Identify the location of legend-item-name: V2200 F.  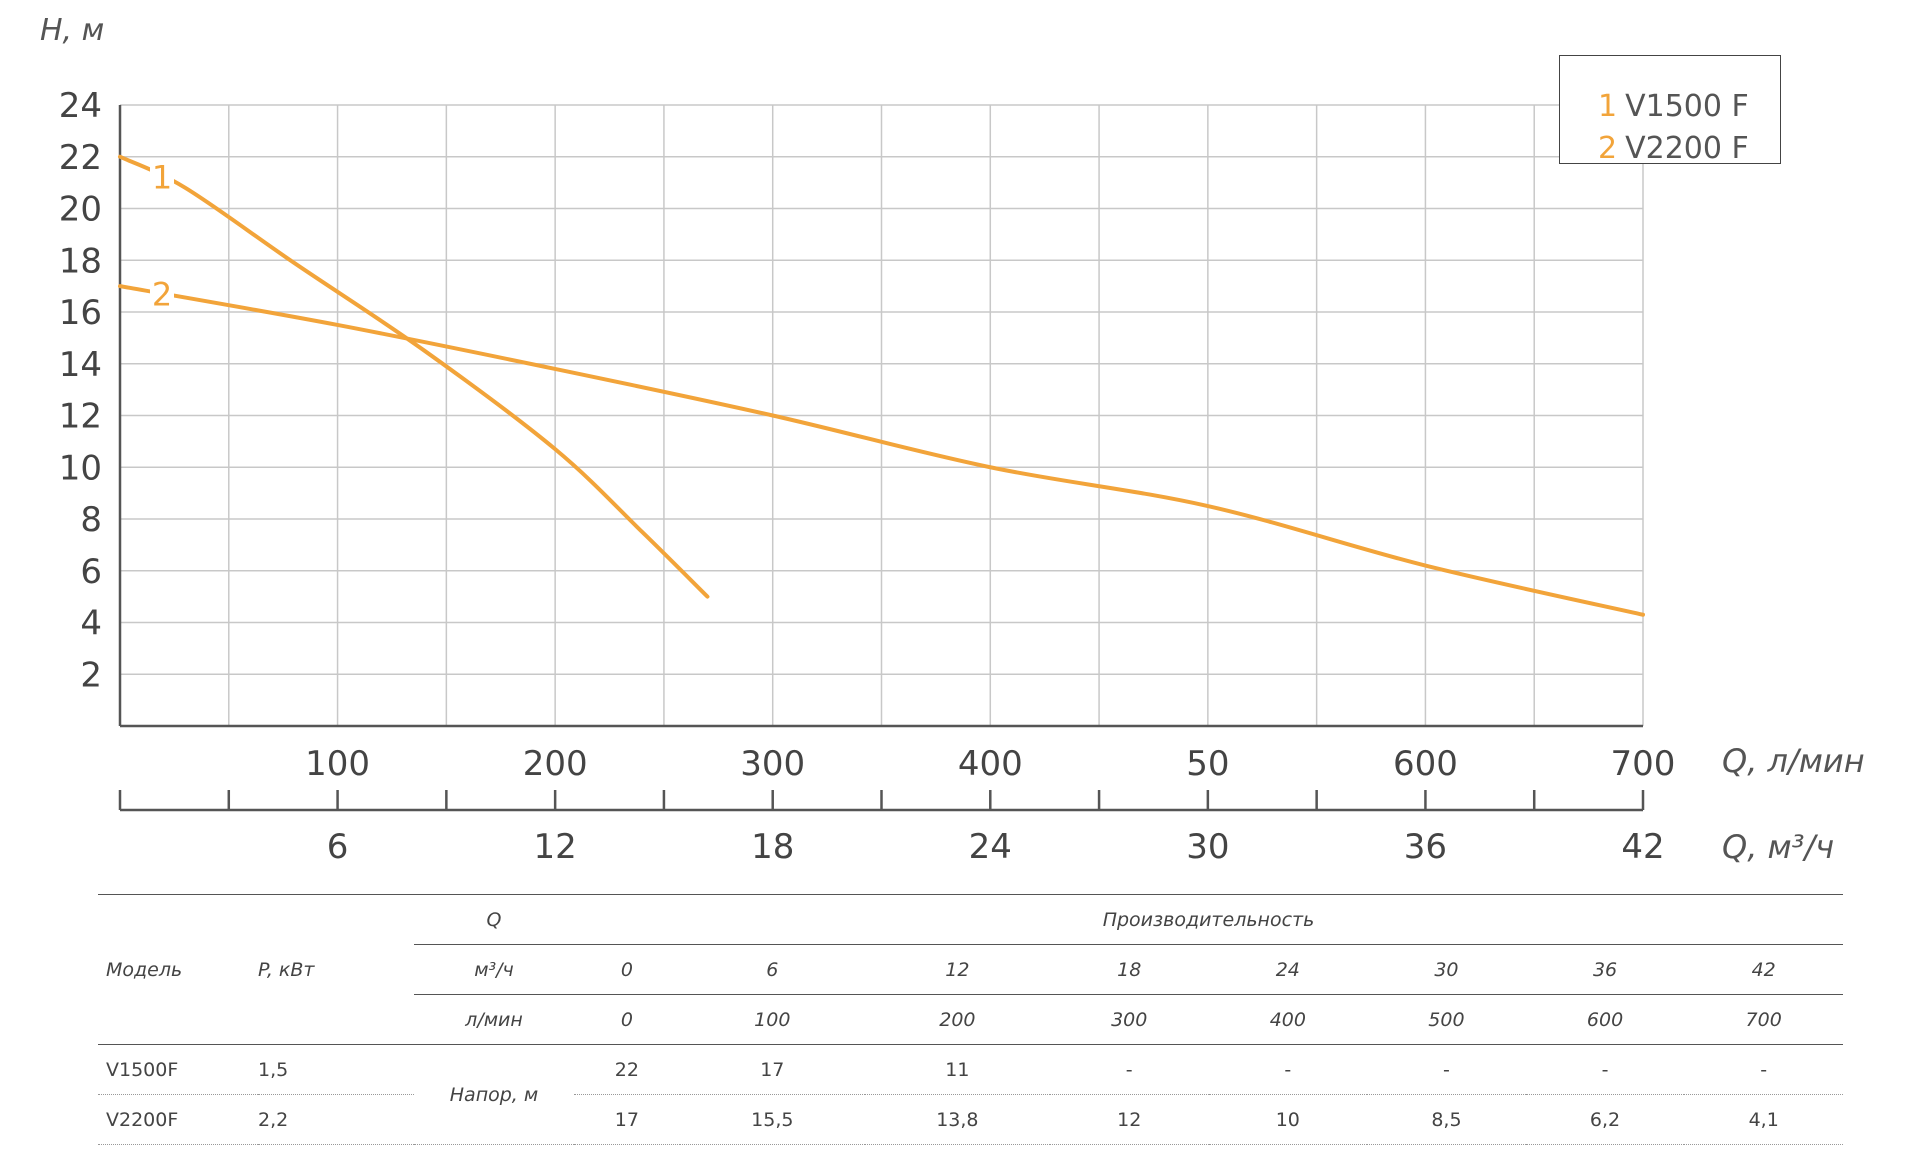
(1687, 148).